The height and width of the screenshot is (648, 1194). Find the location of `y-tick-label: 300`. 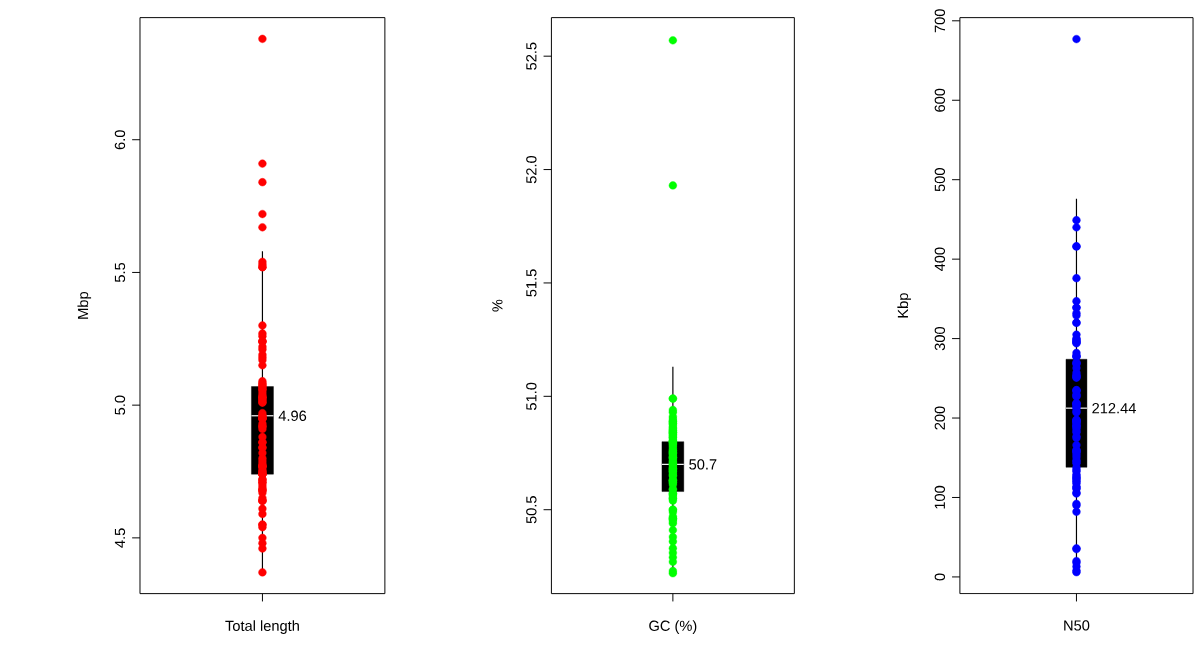

y-tick-label: 300 is located at coordinates (940, 338).